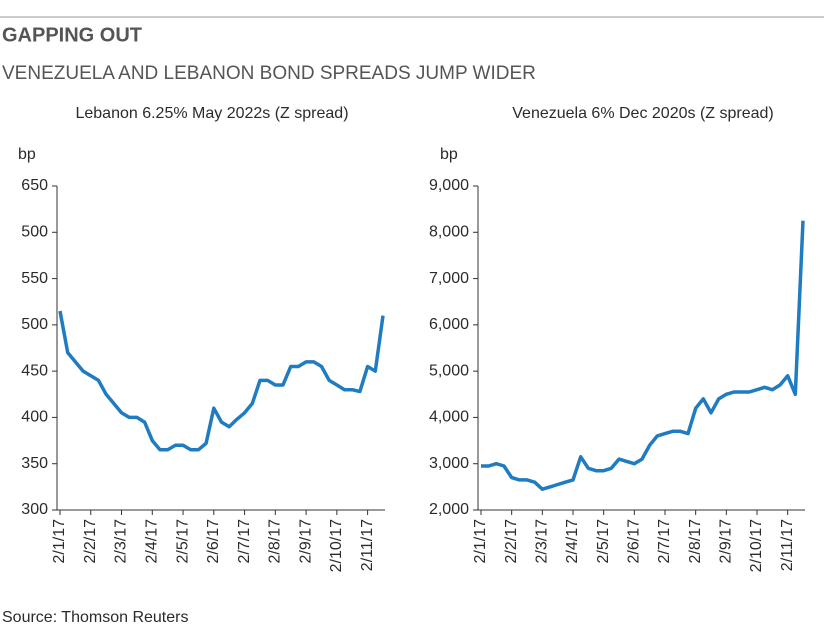 This screenshot has width=824, height=633. Describe the element at coordinates (449, 417) in the screenshot. I see `y-tick-label: 4,000` at that location.